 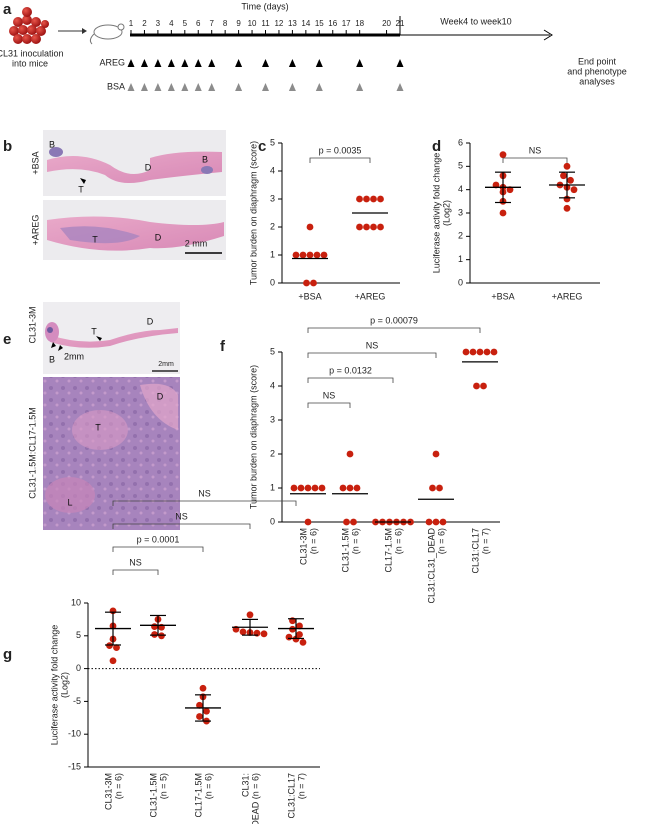 I want to click on x-tick-label: CL31-1.5M, so click(x=153, y=795).